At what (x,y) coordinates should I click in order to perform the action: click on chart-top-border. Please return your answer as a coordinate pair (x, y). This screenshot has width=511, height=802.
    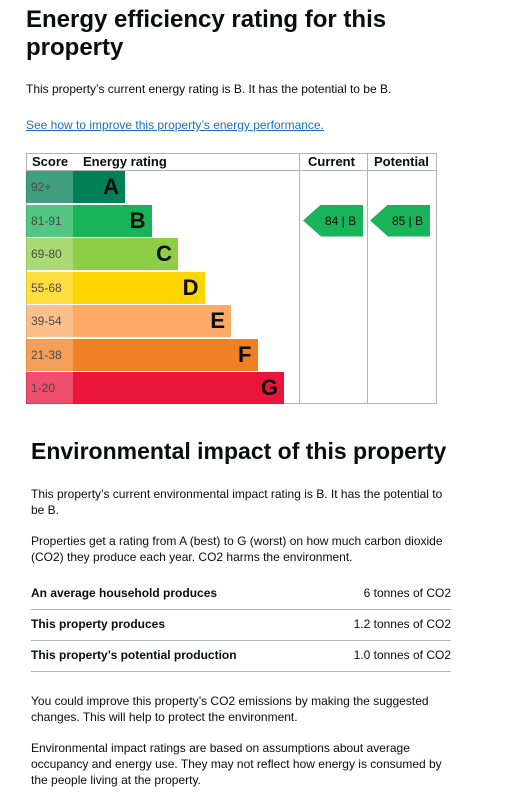
    Looking at the image, I should click on (231, 153).